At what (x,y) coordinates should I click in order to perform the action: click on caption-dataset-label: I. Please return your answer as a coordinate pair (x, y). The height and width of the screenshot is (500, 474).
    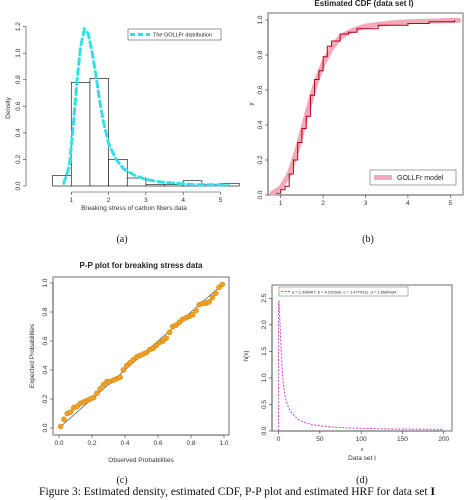
    Looking at the image, I should click on (432, 492).